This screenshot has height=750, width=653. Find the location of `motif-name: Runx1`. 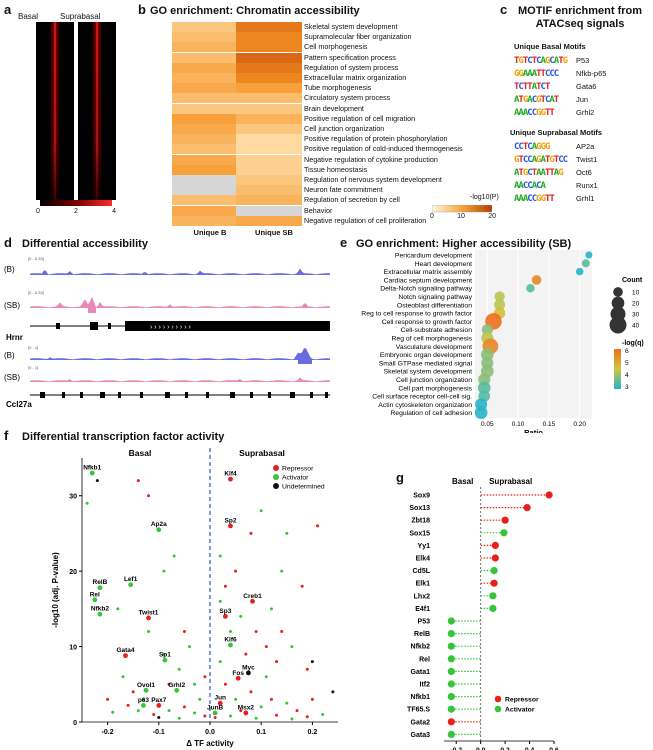

motif-name: Runx1 is located at coordinates (587, 185).